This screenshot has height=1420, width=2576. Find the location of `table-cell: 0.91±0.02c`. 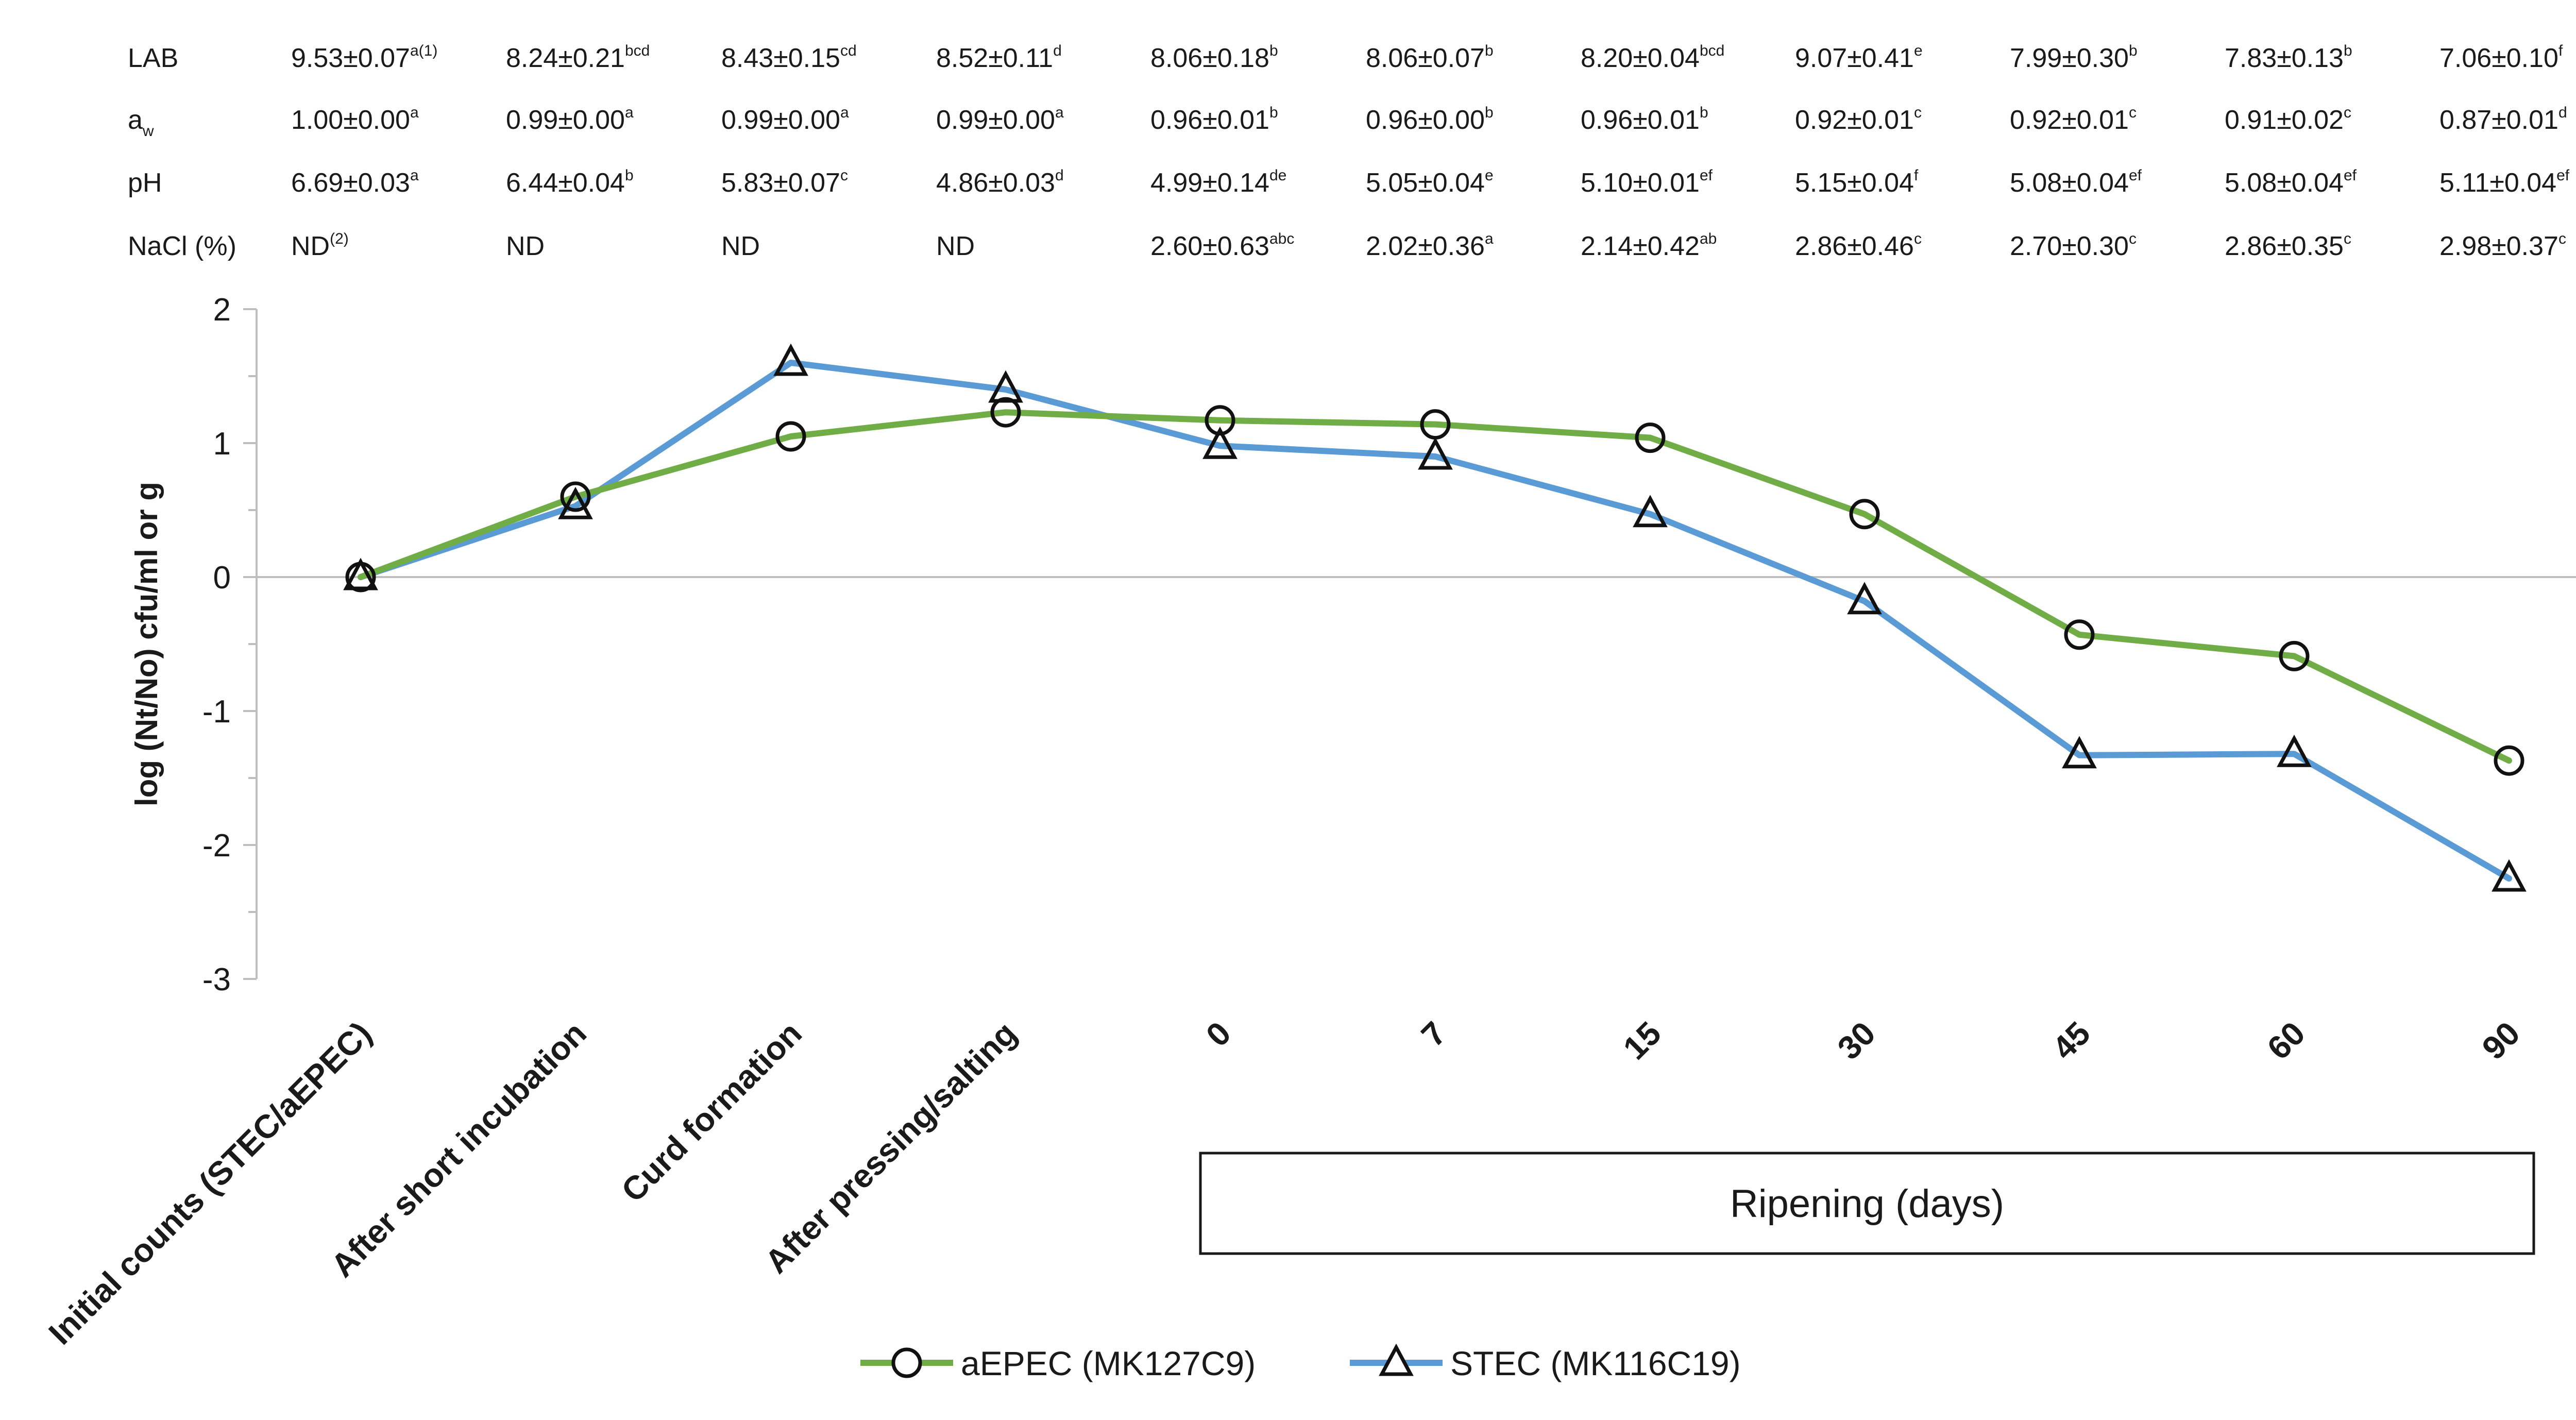

table-cell: 0.91±0.02c is located at coordinates (2288, 119).